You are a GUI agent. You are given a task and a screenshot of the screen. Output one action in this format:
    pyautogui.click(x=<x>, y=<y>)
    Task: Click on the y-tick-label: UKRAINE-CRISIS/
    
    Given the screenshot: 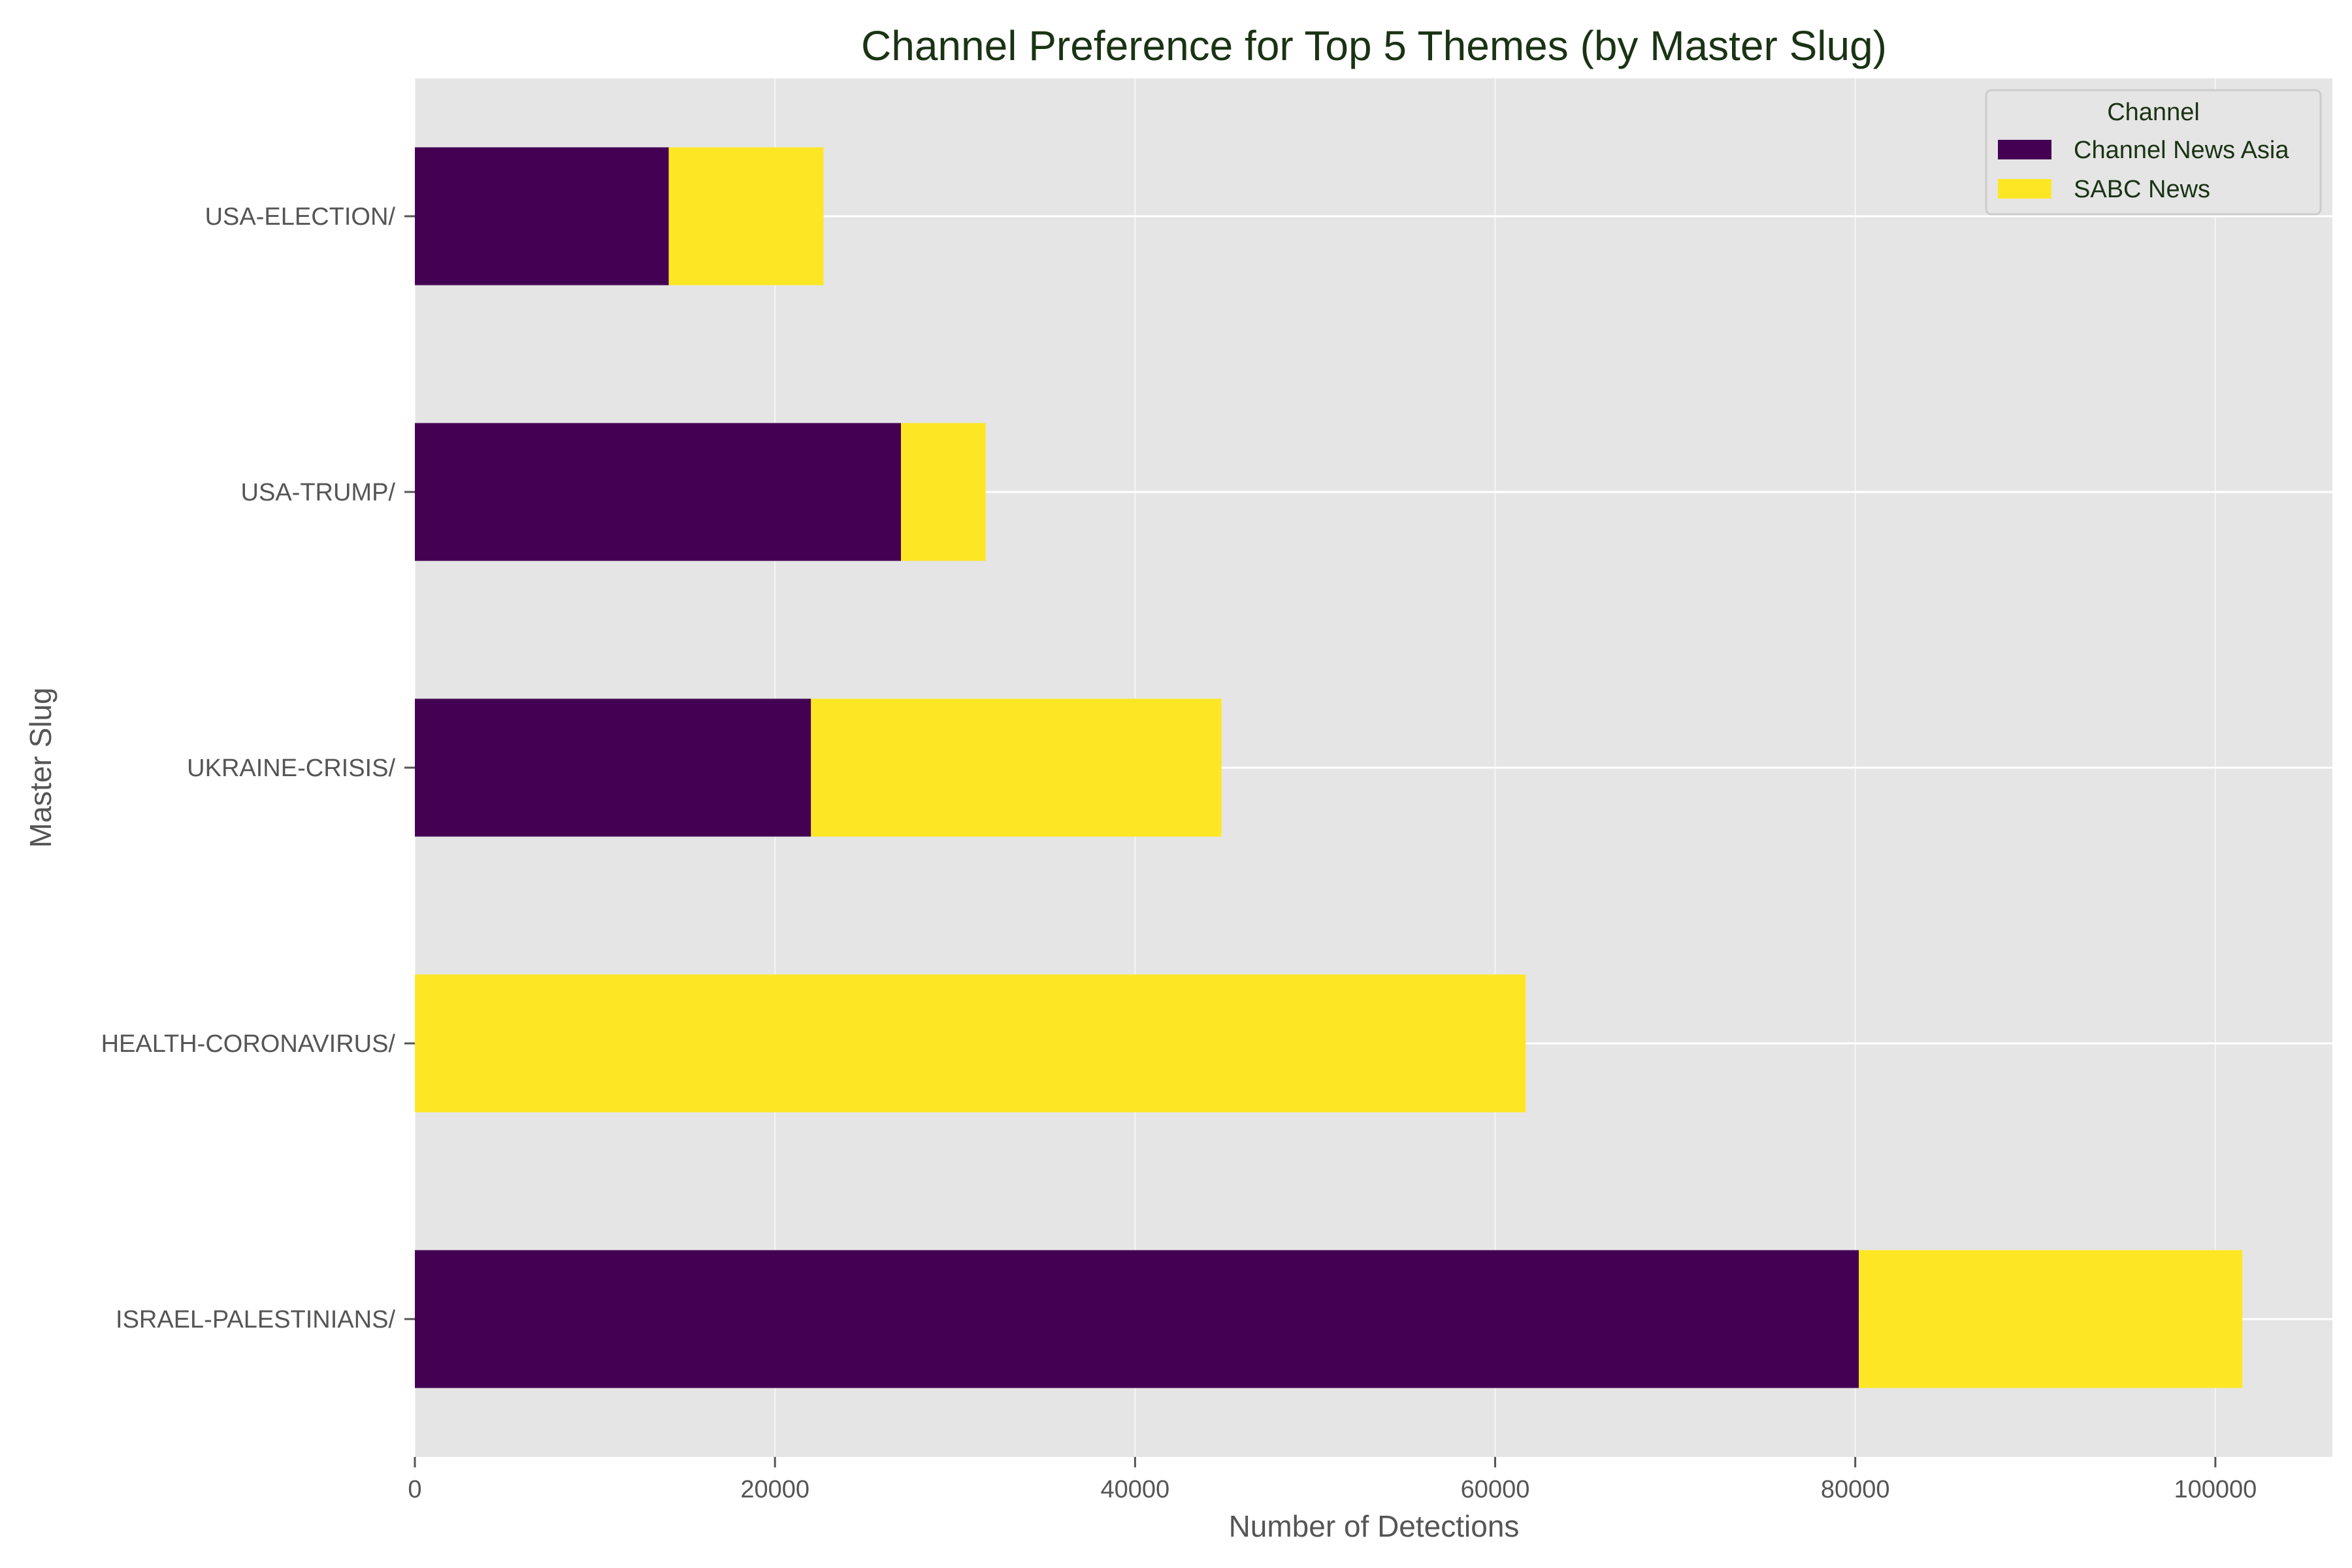 What is the action you would take?
    pyautogui.click(x=291, y=768)
    